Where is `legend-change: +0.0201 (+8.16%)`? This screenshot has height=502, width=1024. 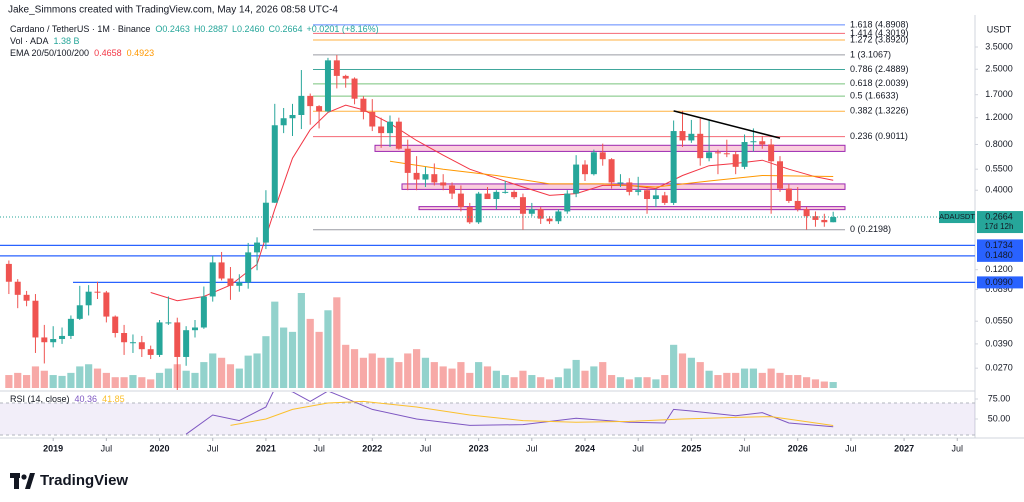
legend-change: +0.0201 (+8.16%) is located at coordinates (343, 29).